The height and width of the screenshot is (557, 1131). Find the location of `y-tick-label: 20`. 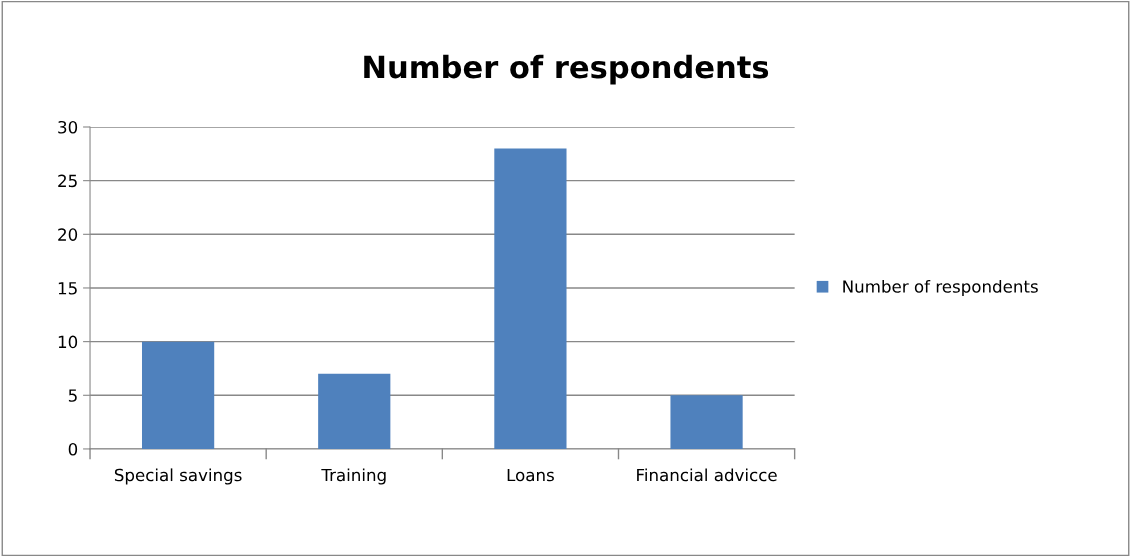

y-tick-label: 20 is located at coordinates (68, 234).